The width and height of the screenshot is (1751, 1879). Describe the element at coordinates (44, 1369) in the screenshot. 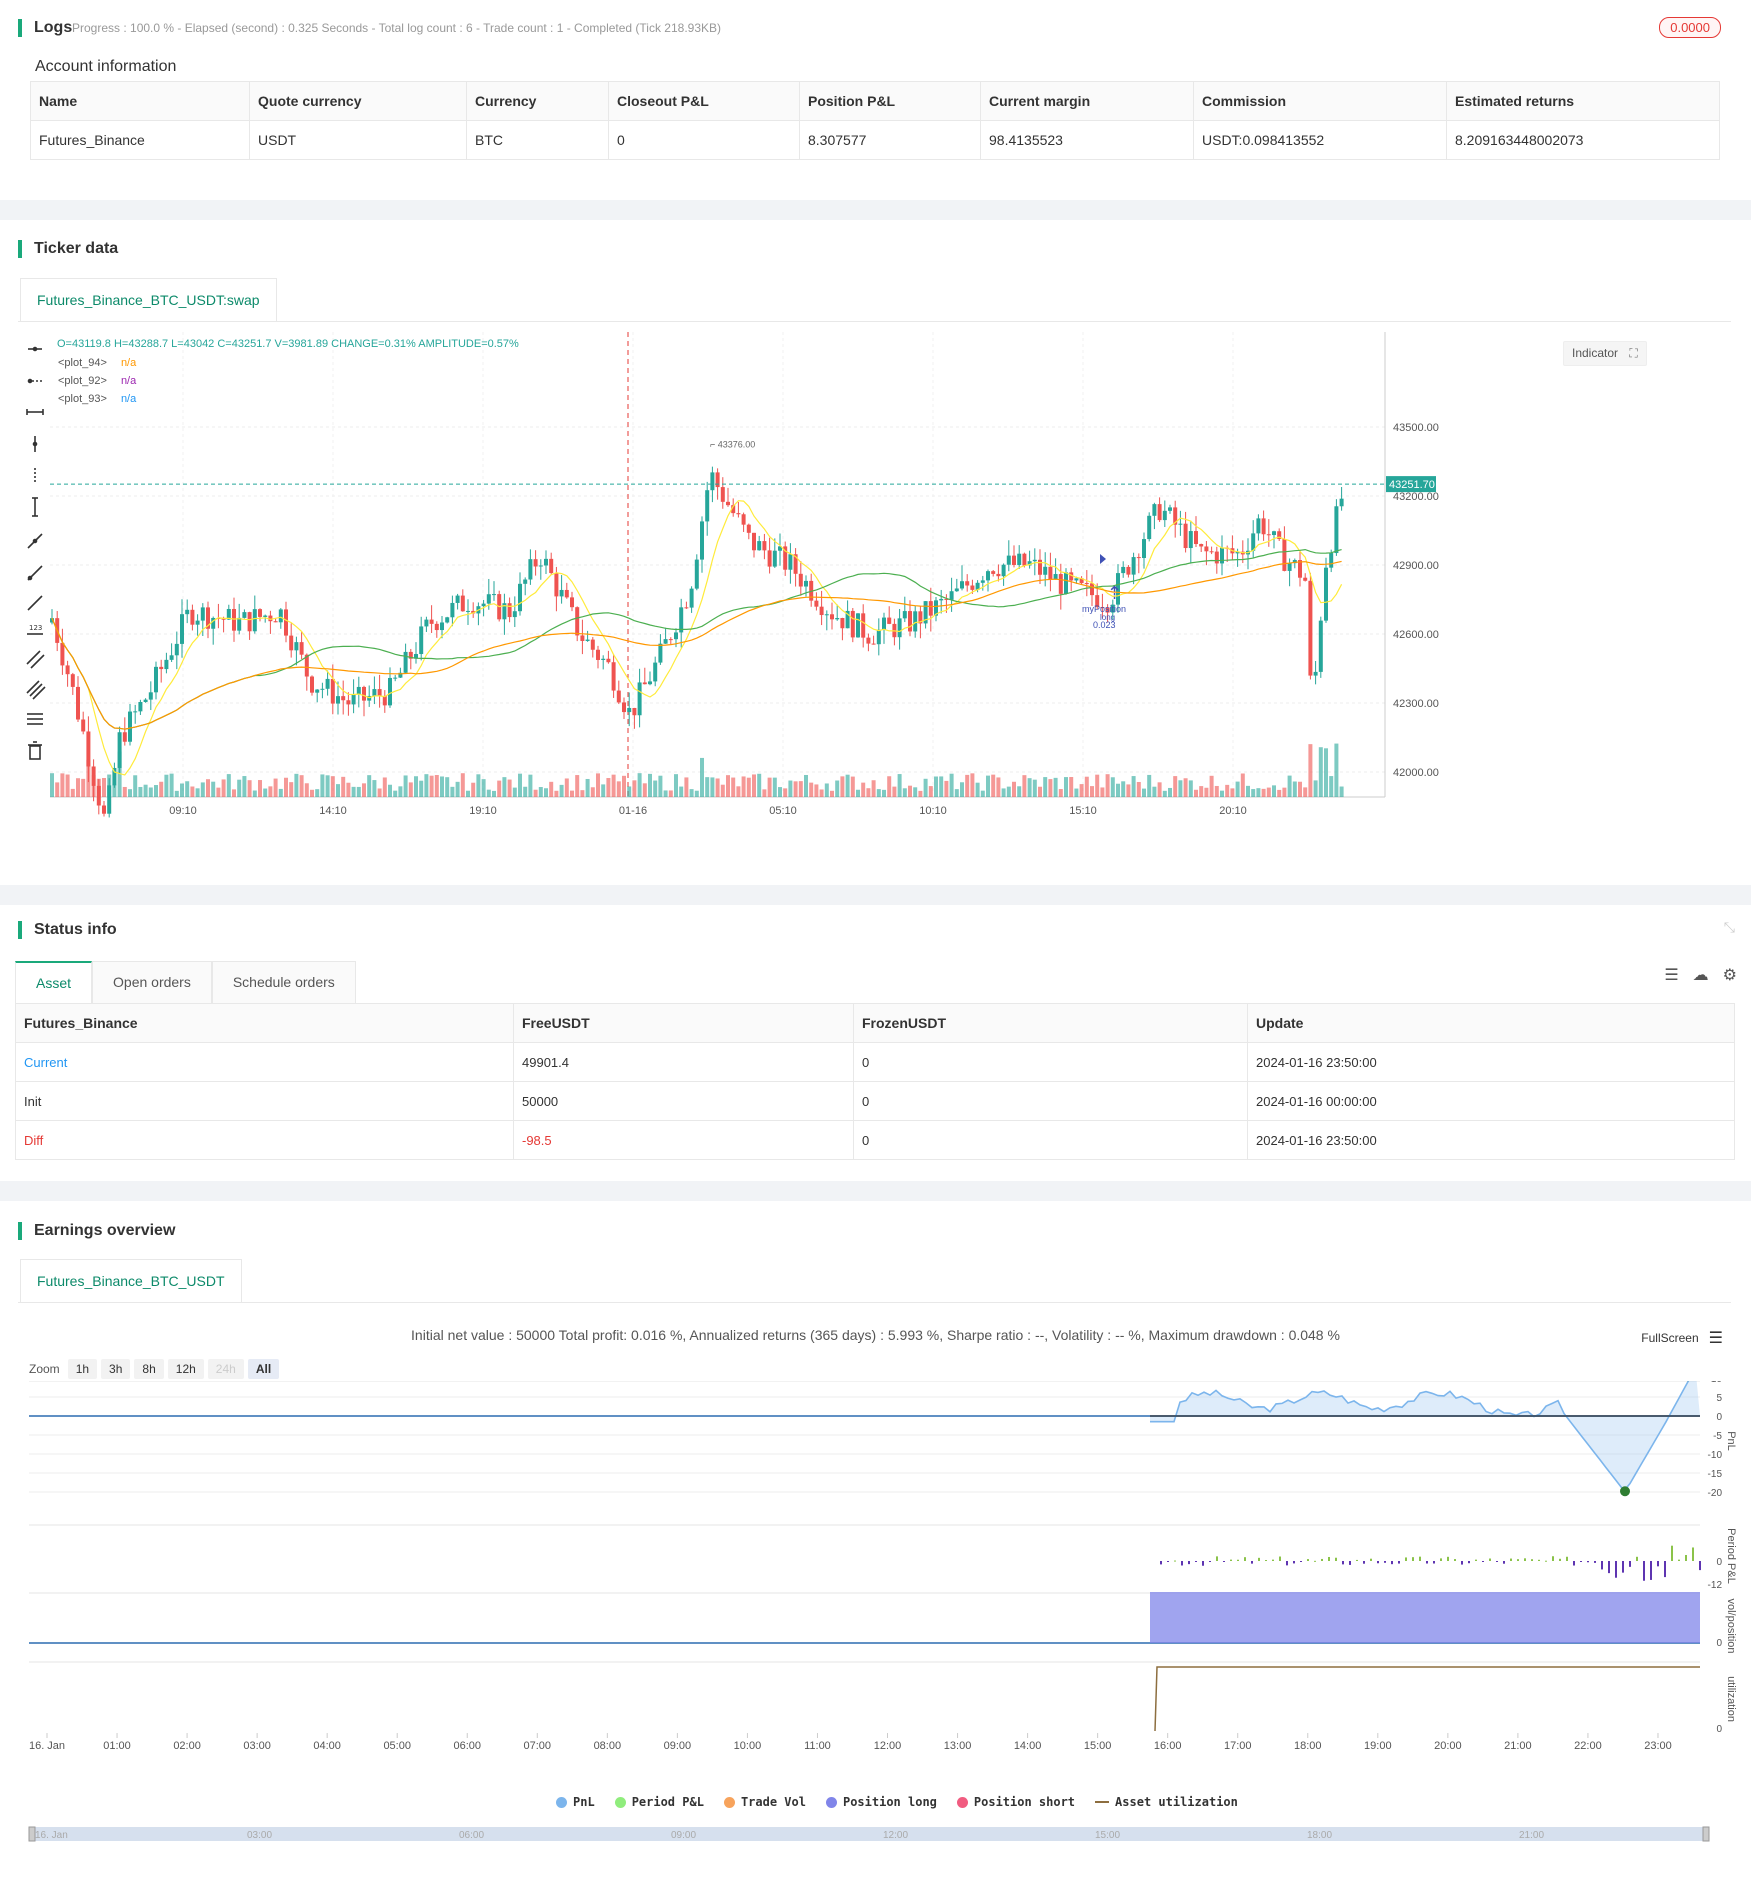

I see `zoom-label: Zoom` at that location.